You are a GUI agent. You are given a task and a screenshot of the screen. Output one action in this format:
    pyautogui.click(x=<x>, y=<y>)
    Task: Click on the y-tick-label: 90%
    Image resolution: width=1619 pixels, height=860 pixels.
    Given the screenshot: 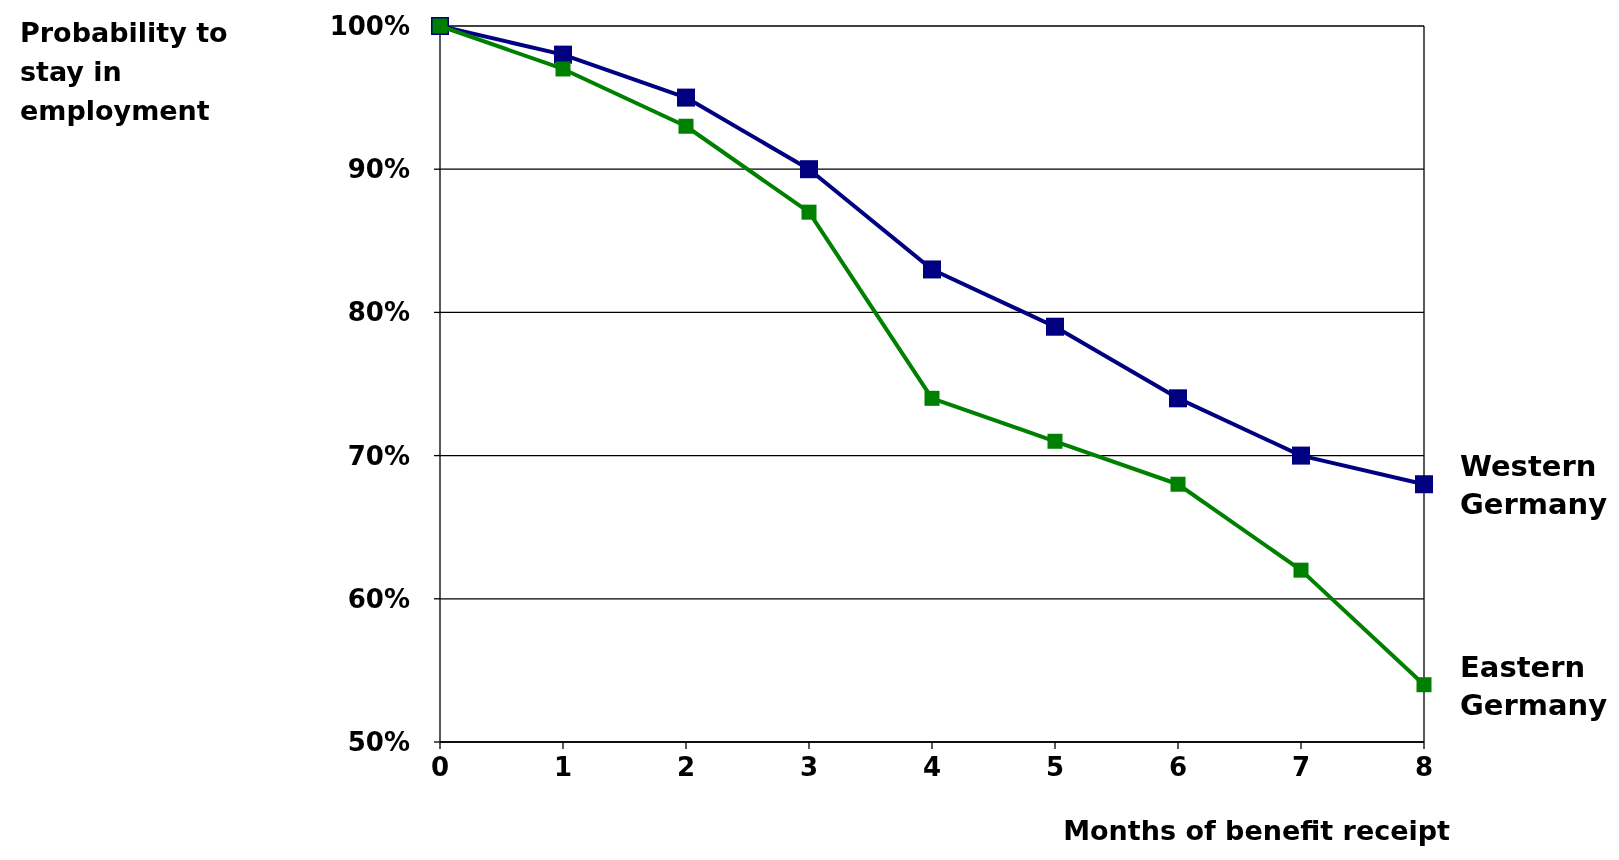 What is the action you would take?
    pyautogui.click(x=378, y=169)
    